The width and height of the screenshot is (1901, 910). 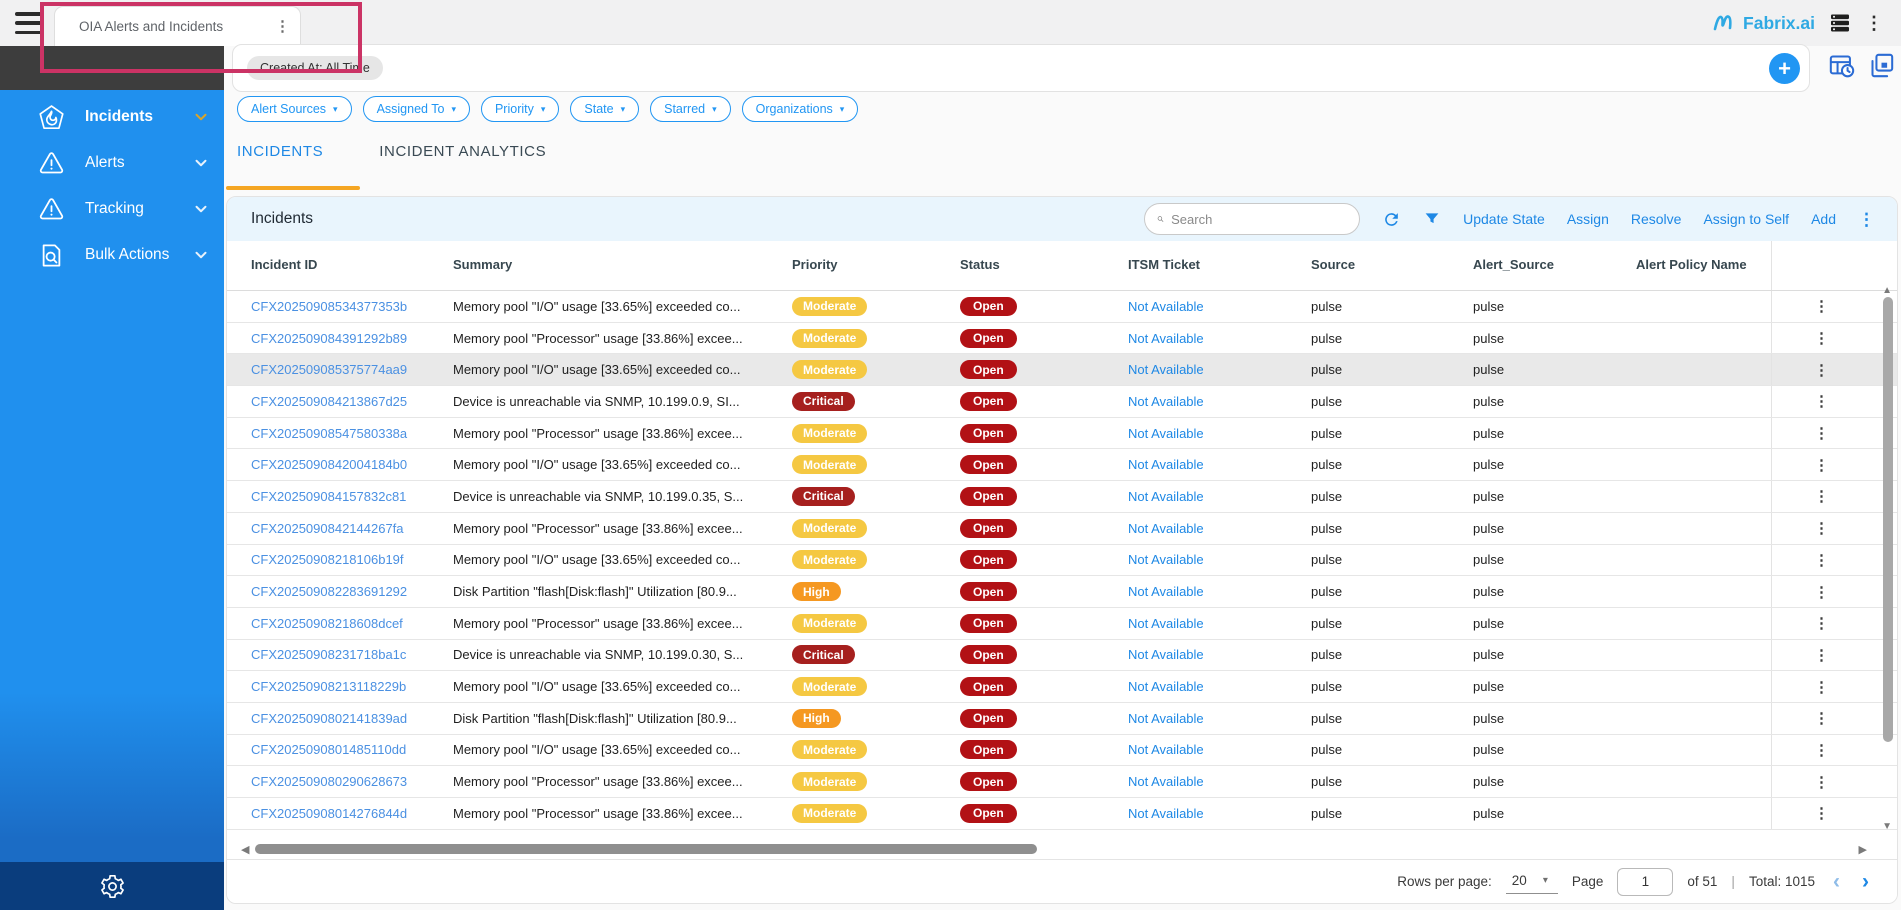 I want to click on filter-funnel-icon, so click(x=1432, y=219).